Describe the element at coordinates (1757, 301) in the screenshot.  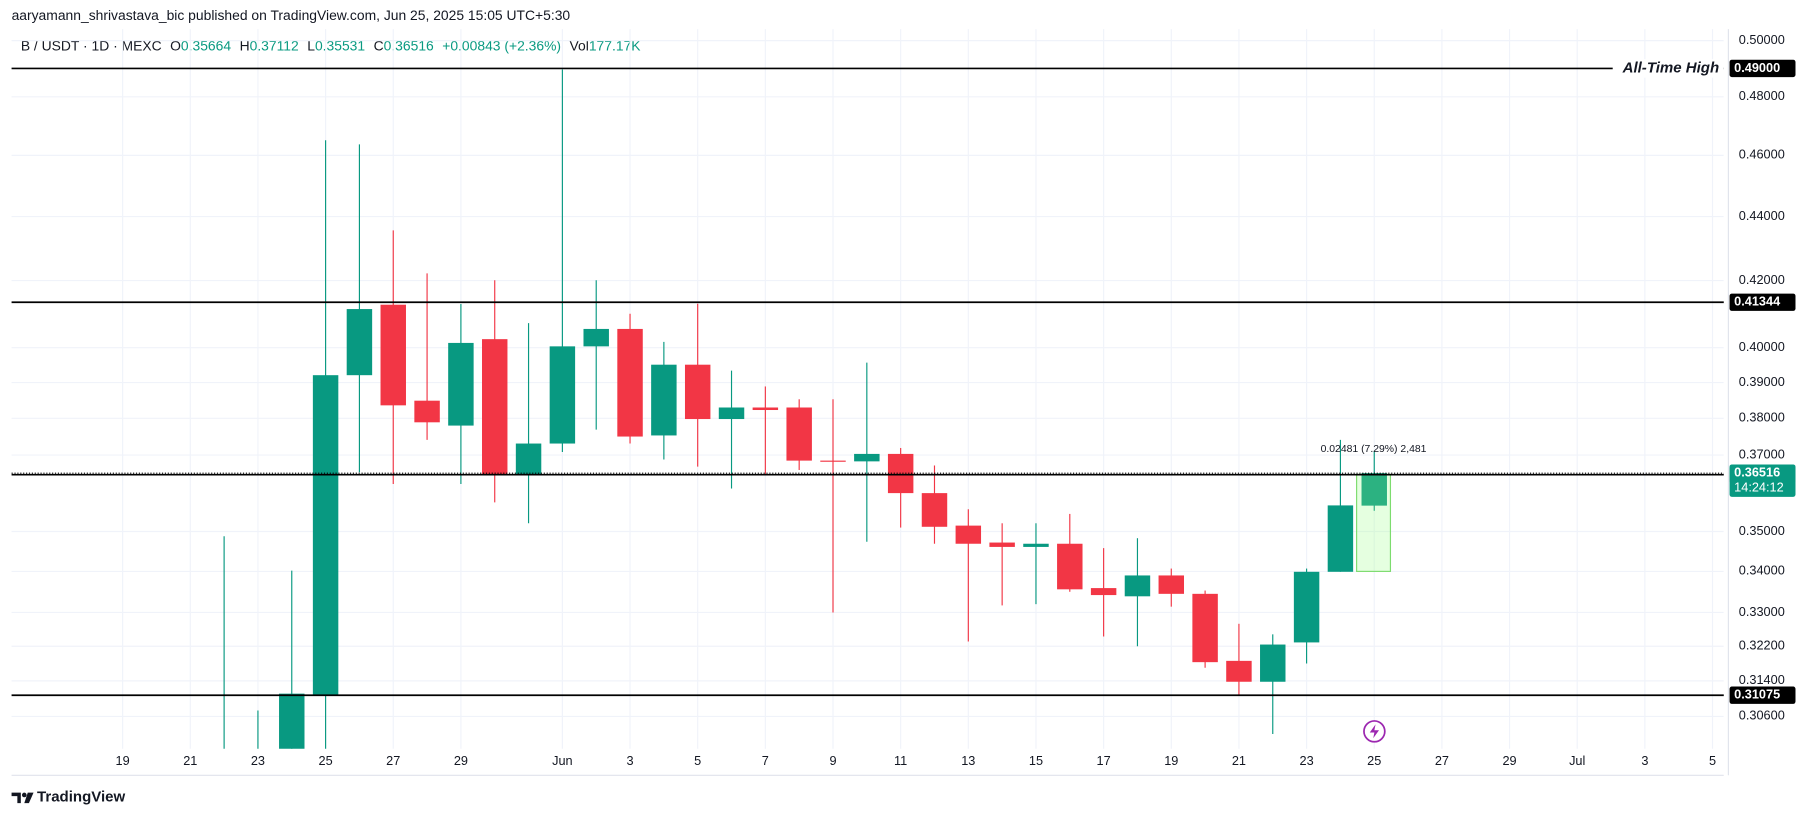
I see `price-label: 0.41344` at that location.